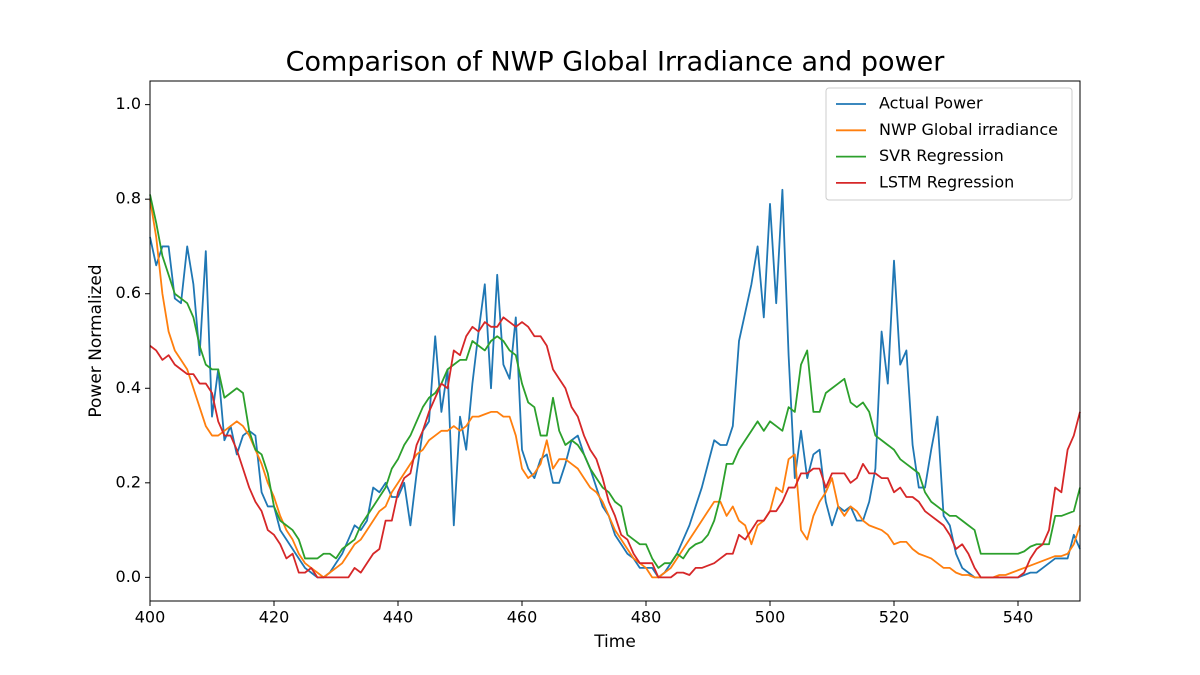 The height and width of the screenshot is (675, 1200). What do you see at coordinates (949, 144) in the screenshot?
I see `legend-box` at bounding box center [949, 144].